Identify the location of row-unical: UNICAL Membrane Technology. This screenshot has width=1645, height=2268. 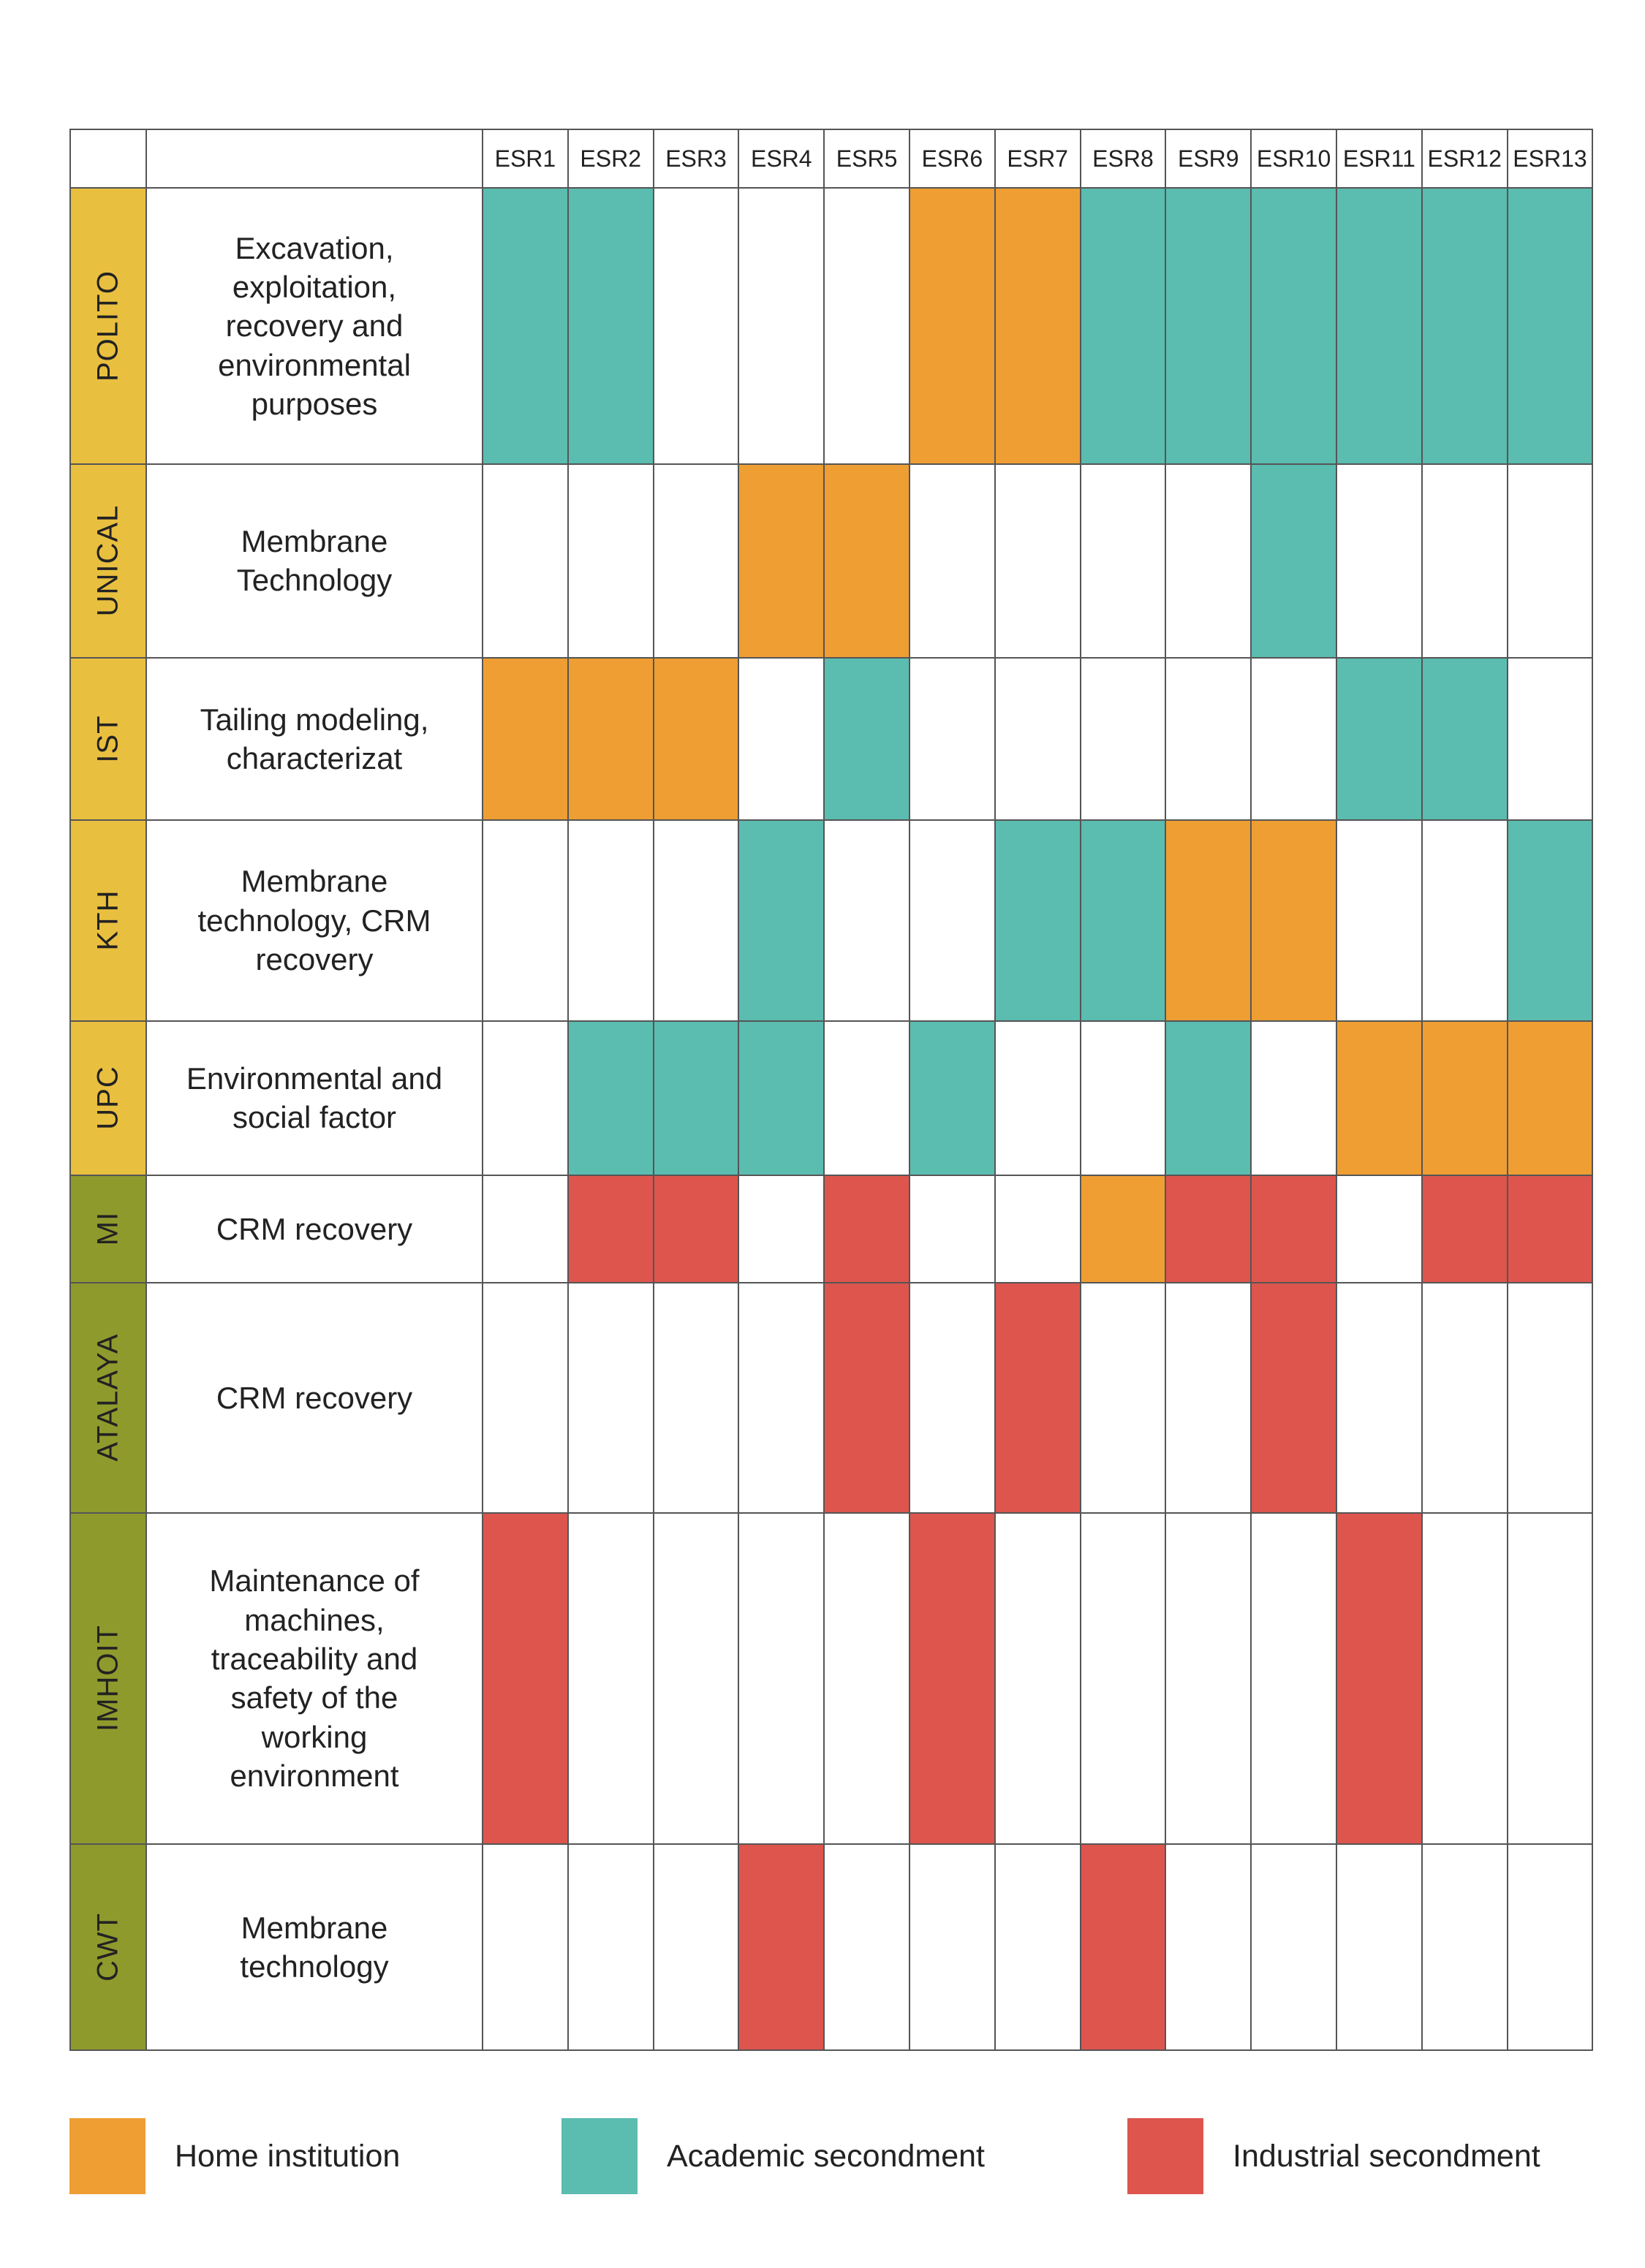
(831, 561).